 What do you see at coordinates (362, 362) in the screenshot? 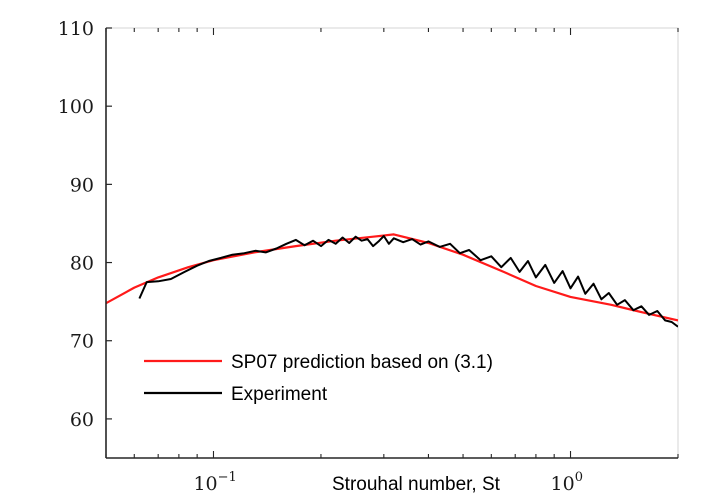
I see `legend-label-sp07: SP07 prediction based on (3.1)` at bounding box center [362, 362].